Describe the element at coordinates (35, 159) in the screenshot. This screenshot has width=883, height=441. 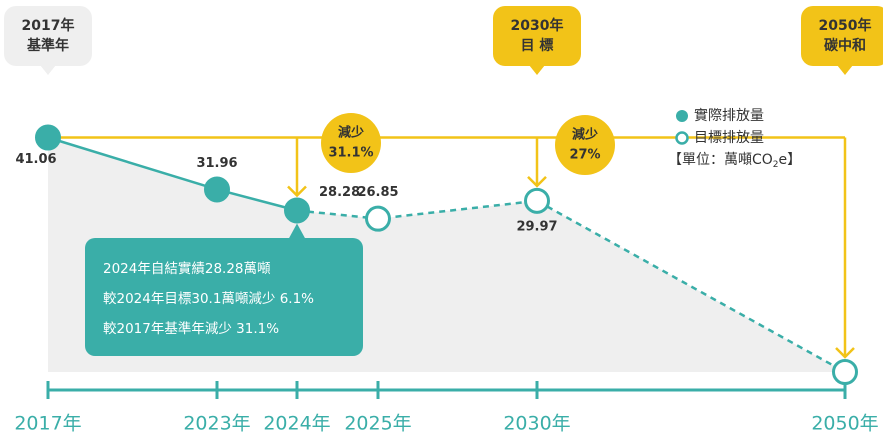
I see `data-label: 41.06` at that location.